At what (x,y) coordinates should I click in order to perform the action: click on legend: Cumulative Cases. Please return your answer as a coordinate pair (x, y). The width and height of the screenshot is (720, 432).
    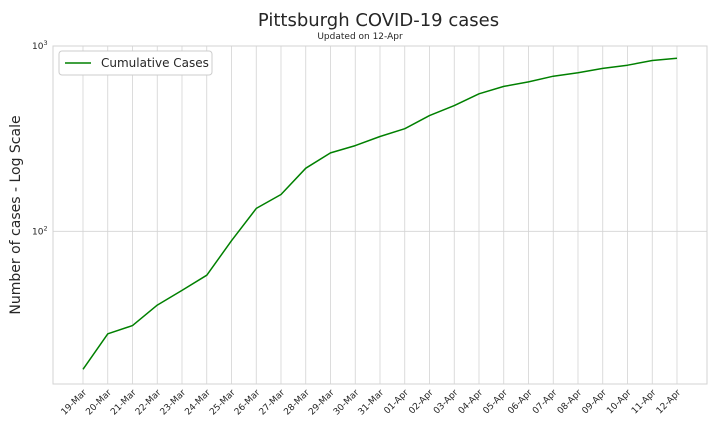
    Looking at the image, I should click on (135, 63).